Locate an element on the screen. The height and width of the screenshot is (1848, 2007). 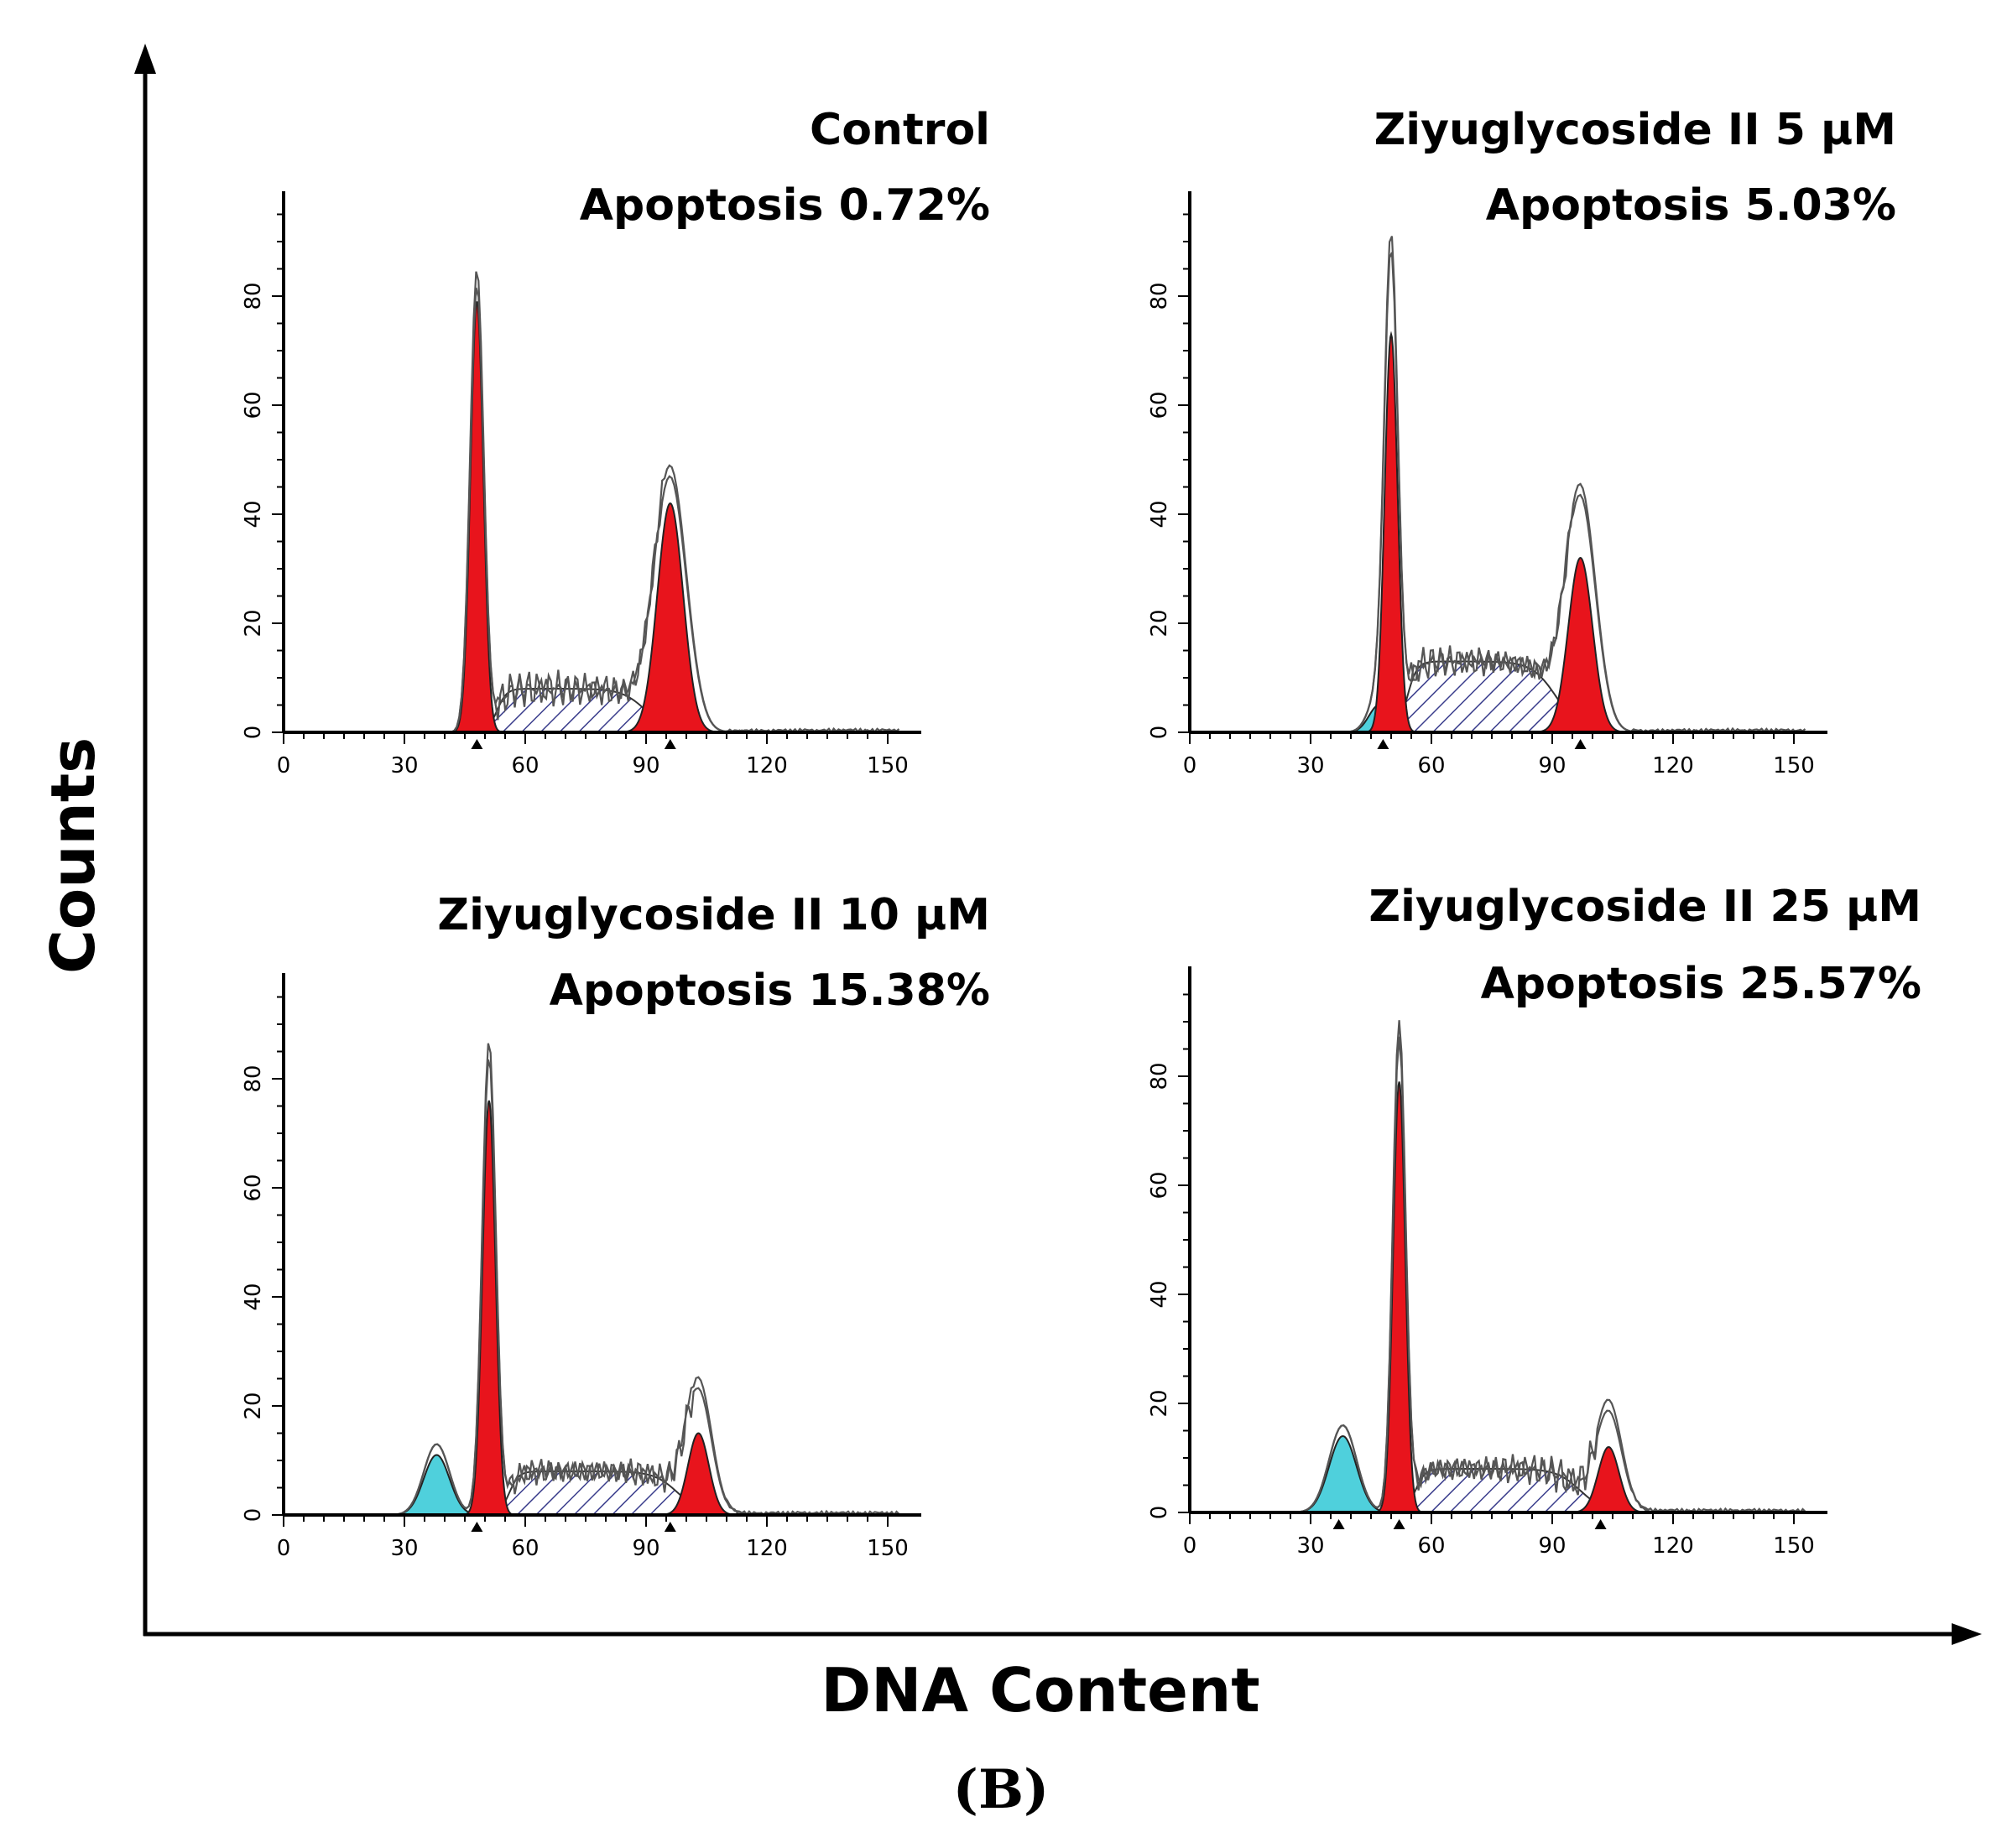
x-axis-label: DNA Content is located at coordinates (1040, 1691).